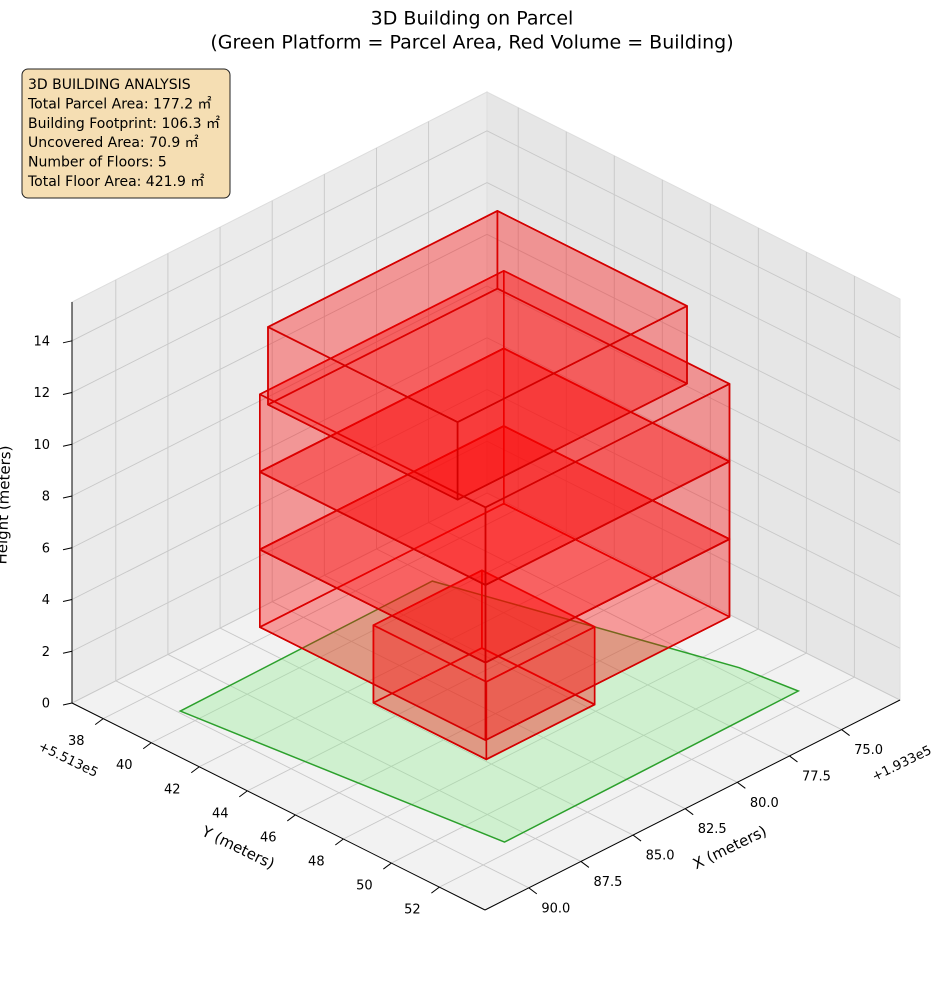 This screenshot has height=992, width=944. I want to click on y-tick-label: 48, so click(316, 861).